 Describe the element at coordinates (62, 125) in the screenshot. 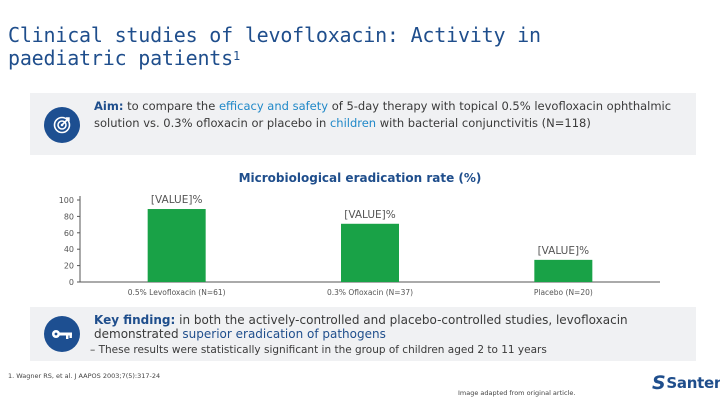

I see `target-icon` at that location.